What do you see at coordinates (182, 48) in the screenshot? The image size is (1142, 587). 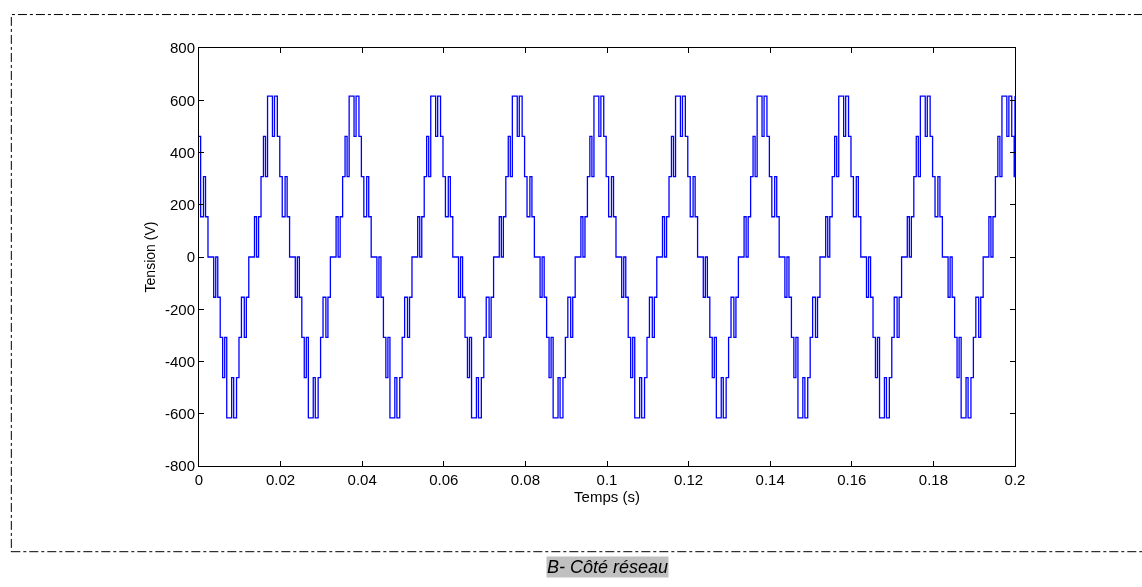 I see `y-tick-label: 800` at bounding box center [182, 48].